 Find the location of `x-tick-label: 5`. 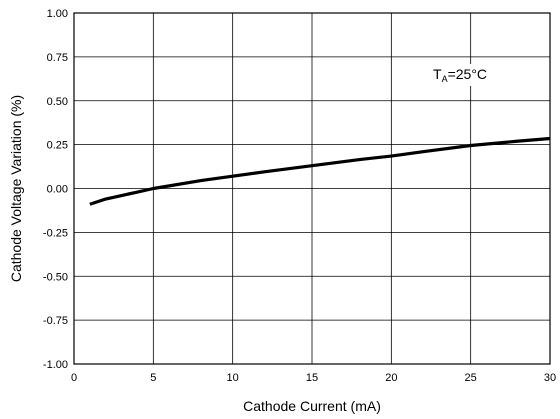

x-tick-label: 5 is located at coordinates (153, 378).